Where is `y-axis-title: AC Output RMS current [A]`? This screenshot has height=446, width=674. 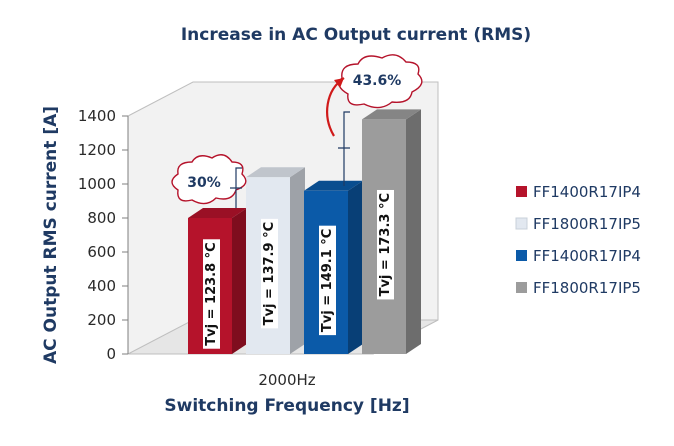 y-axis-title: AC Output RMS current [A] is located at coordinates (51, 235).